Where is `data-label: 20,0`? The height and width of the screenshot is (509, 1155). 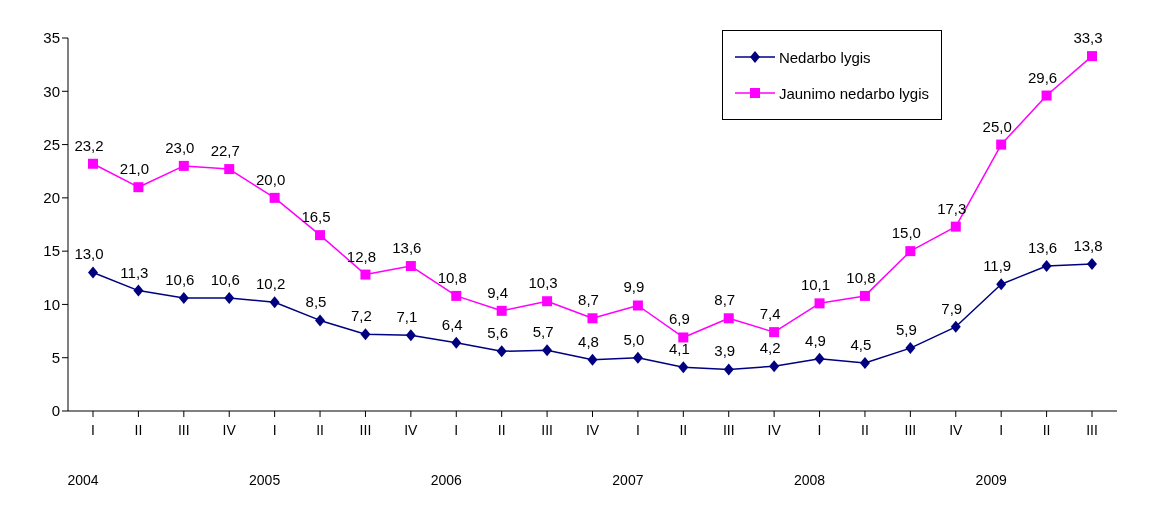
data-label: 20,0 is located at coordinates (271, 179).